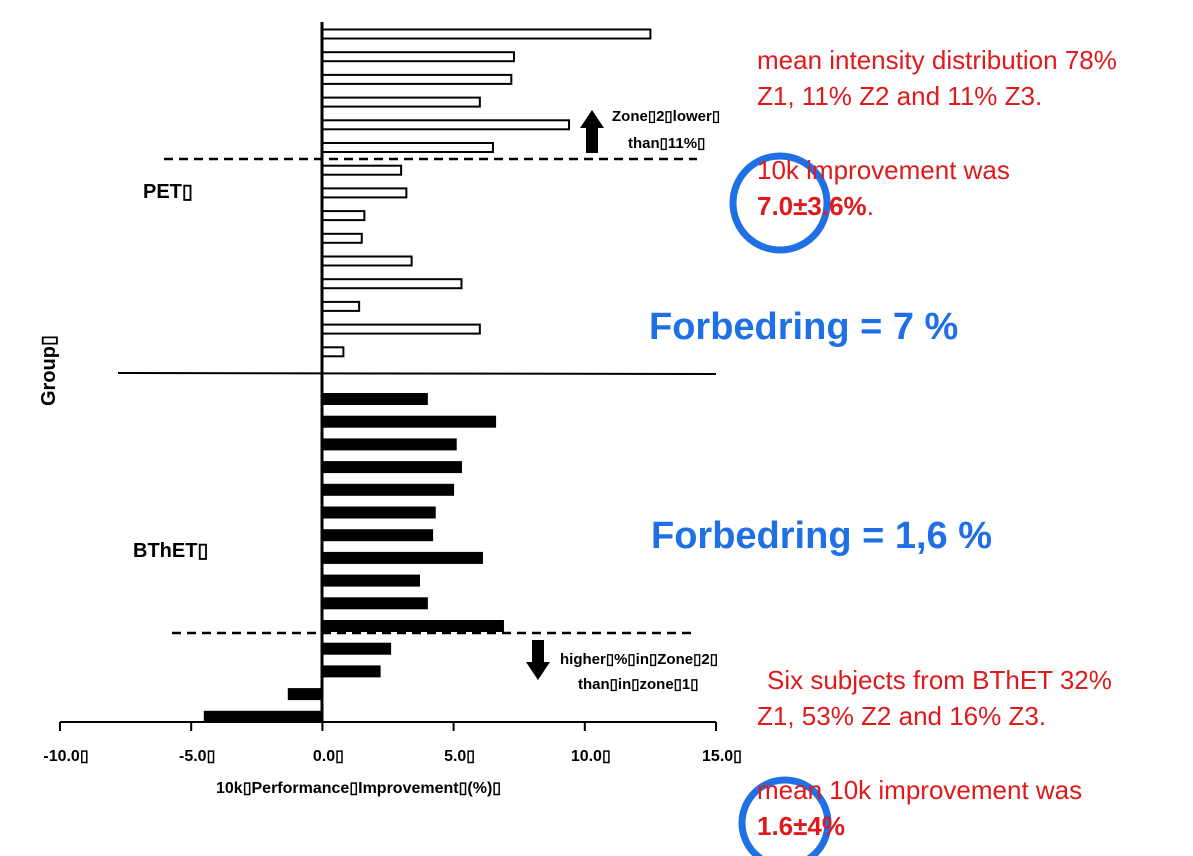 The image size is (1193, 856). Describe the element at coordinates (902, 716) in the screenshot. I see `bthet-note-line2: Z1, 53% Z2 and 16% Z3.` at that location.